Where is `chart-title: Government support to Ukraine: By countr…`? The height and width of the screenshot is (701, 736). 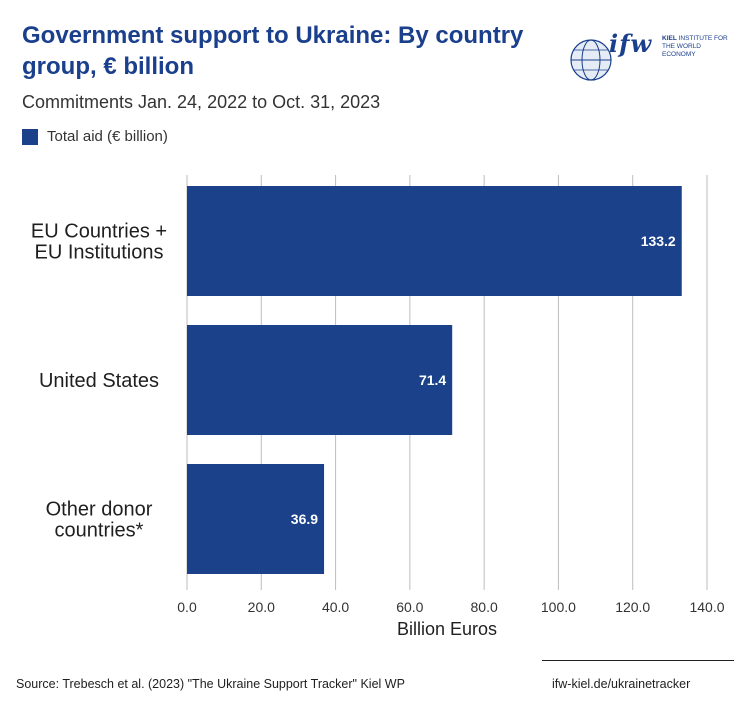 chart-title: Government support to Ukraine: By countr… is located at coordinates (273, 51).